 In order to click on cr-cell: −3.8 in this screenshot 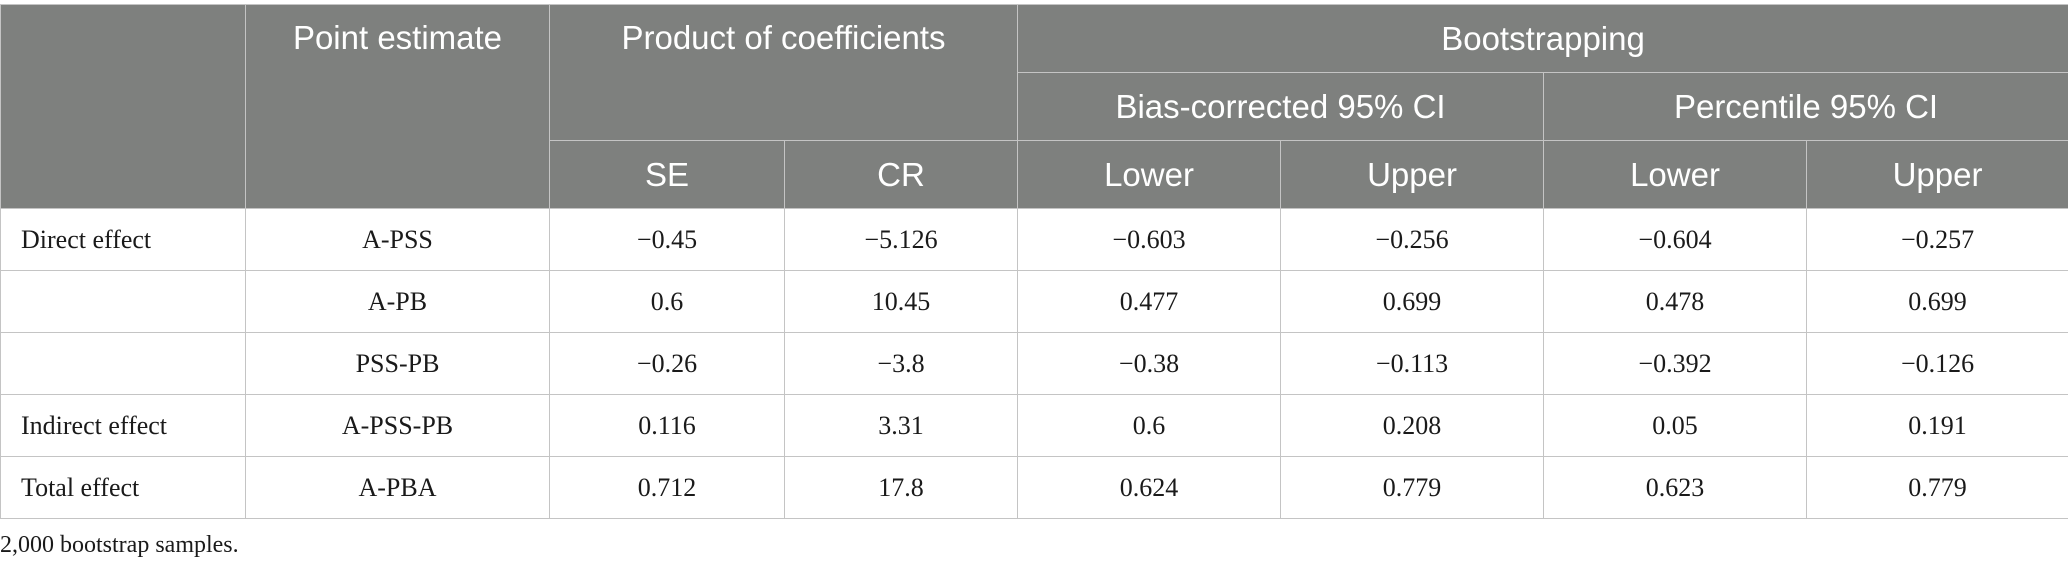, I will do `click(901, 363)`.